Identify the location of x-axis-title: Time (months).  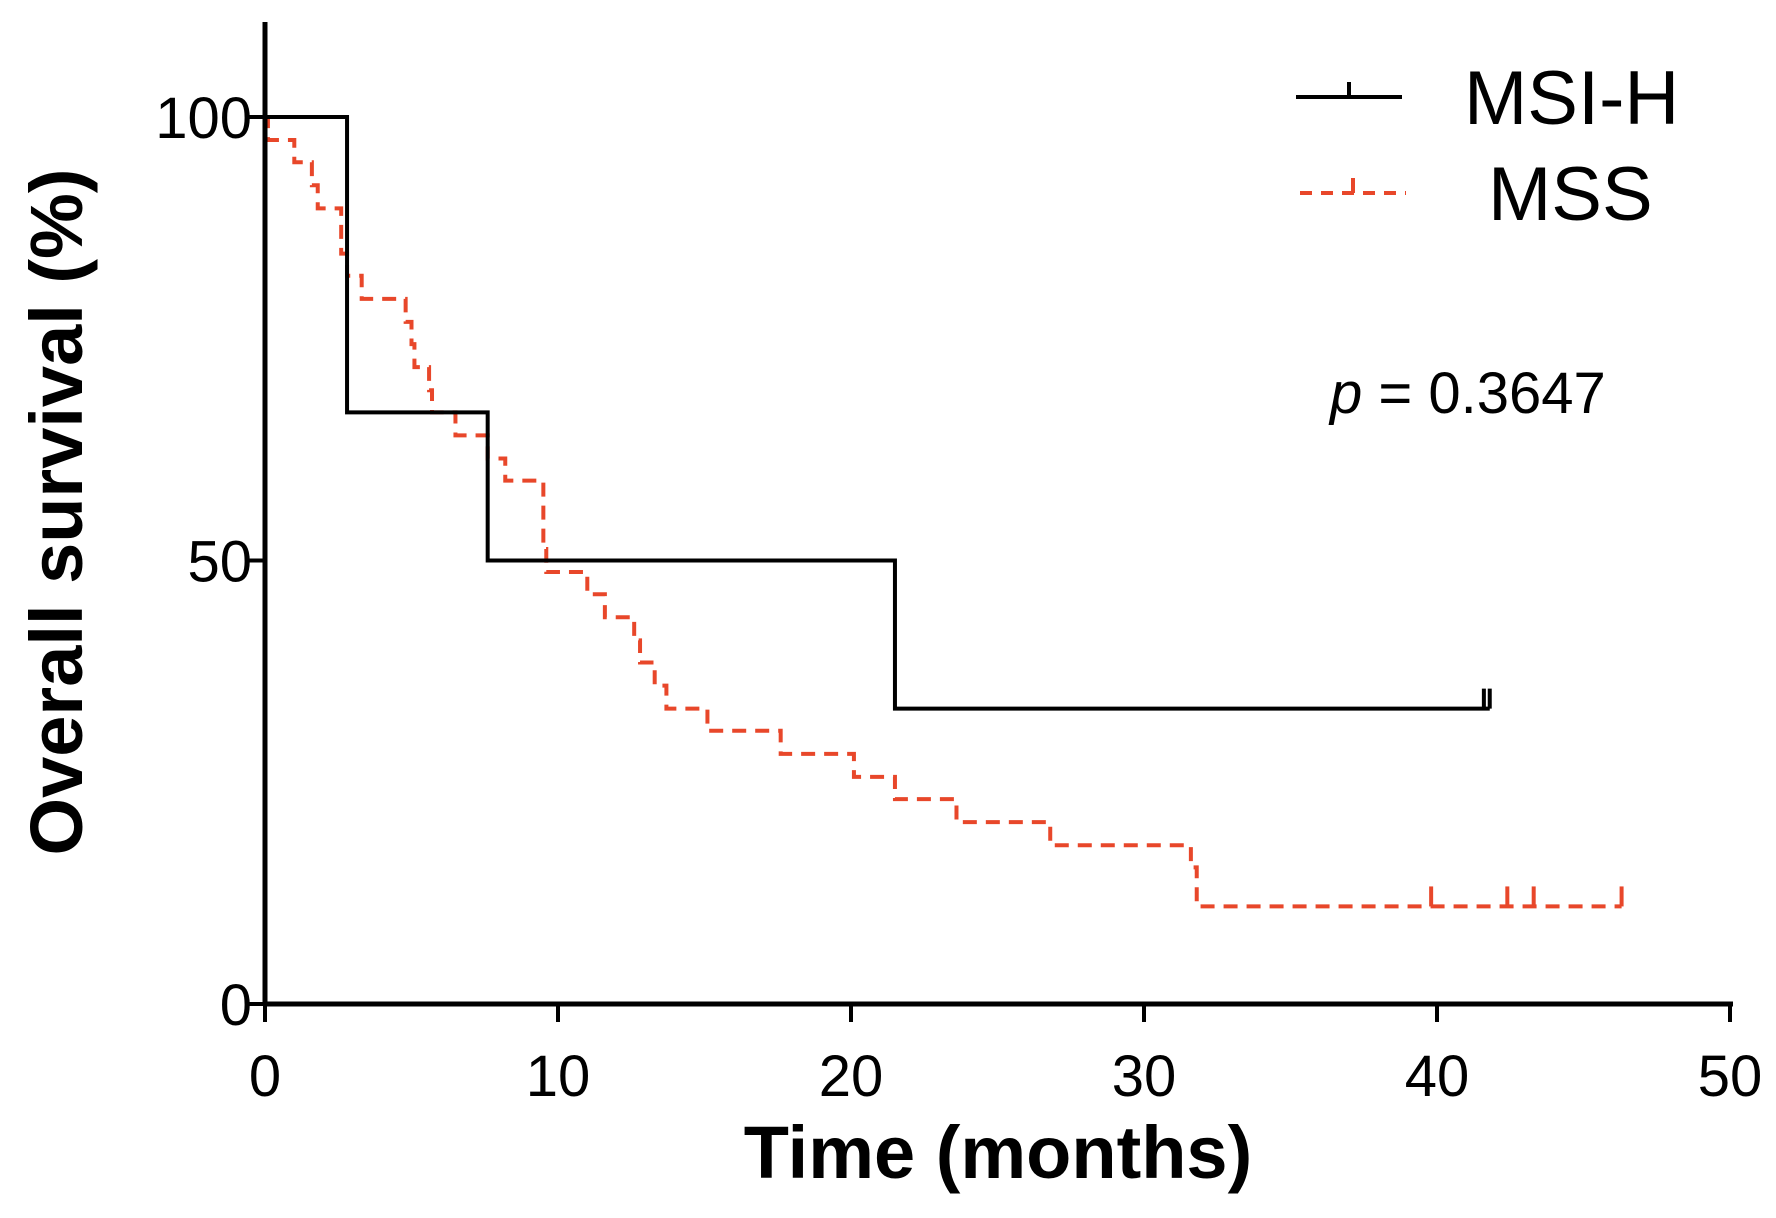
(998, 1152).